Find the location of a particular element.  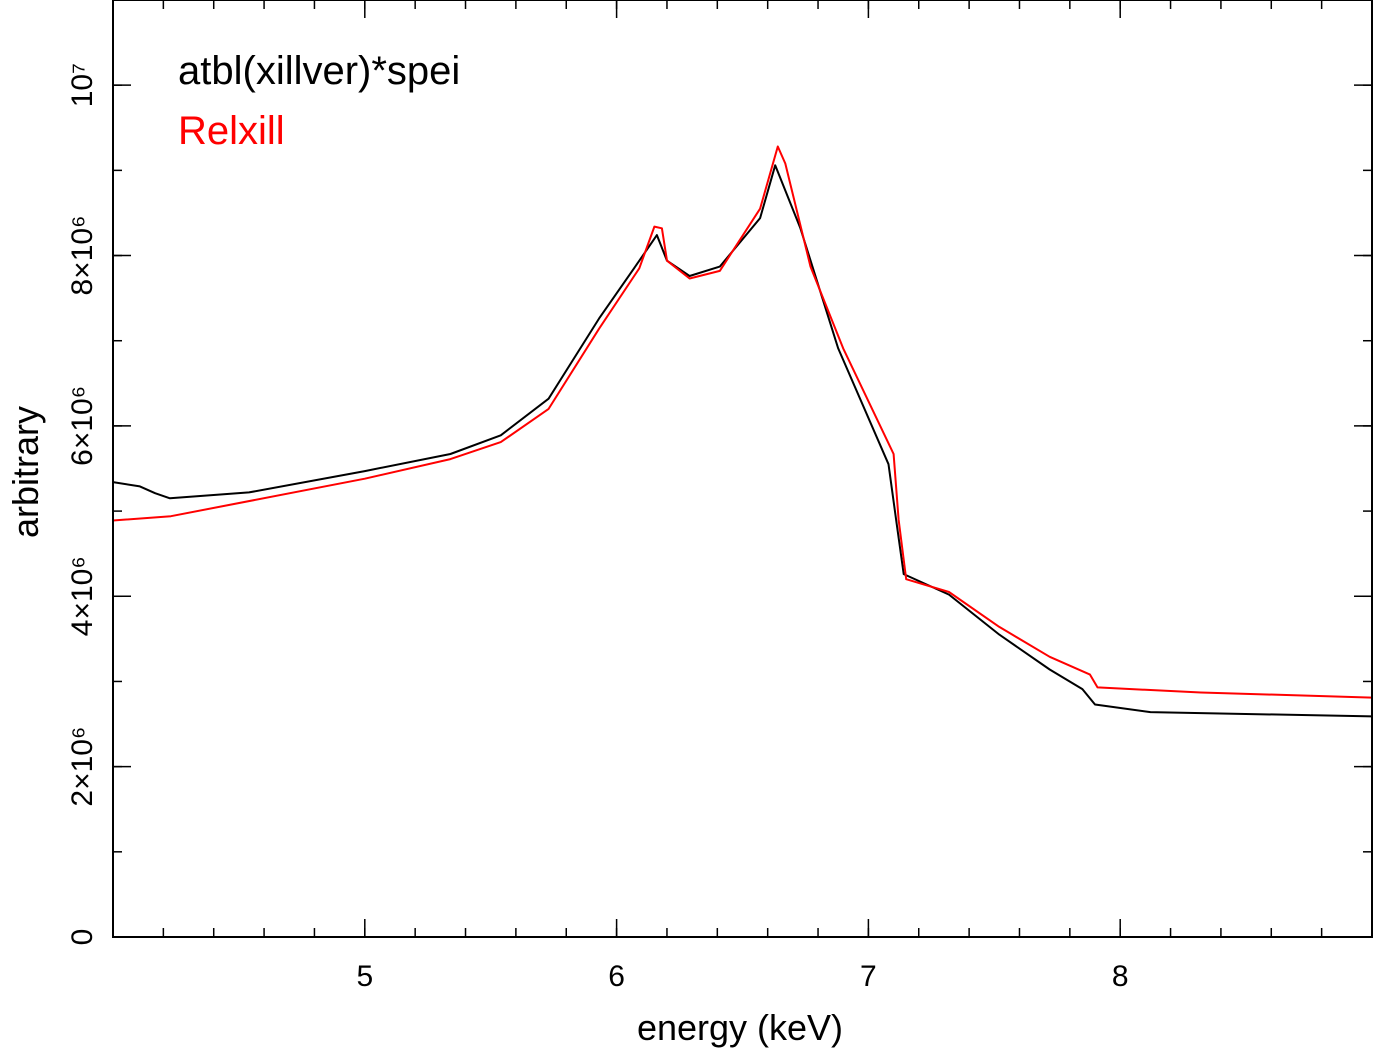

x-tick-label: 5 is located at coordinates (364, 976).